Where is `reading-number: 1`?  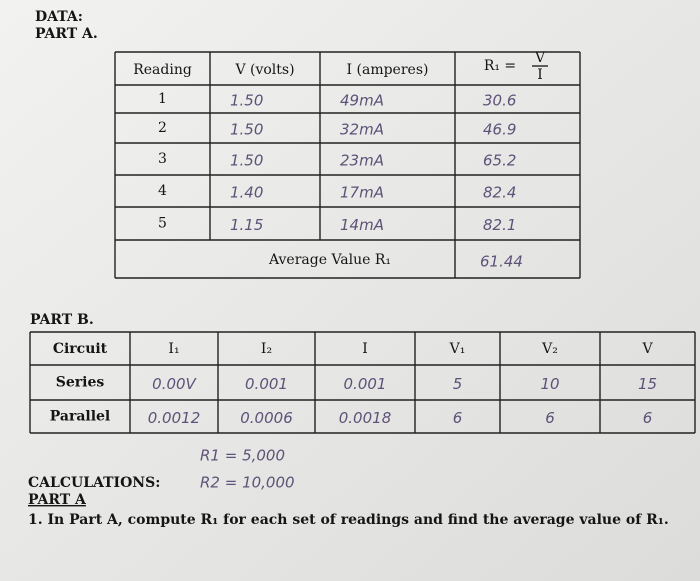
reading-number: 1 is located at coordinates (162, 99).